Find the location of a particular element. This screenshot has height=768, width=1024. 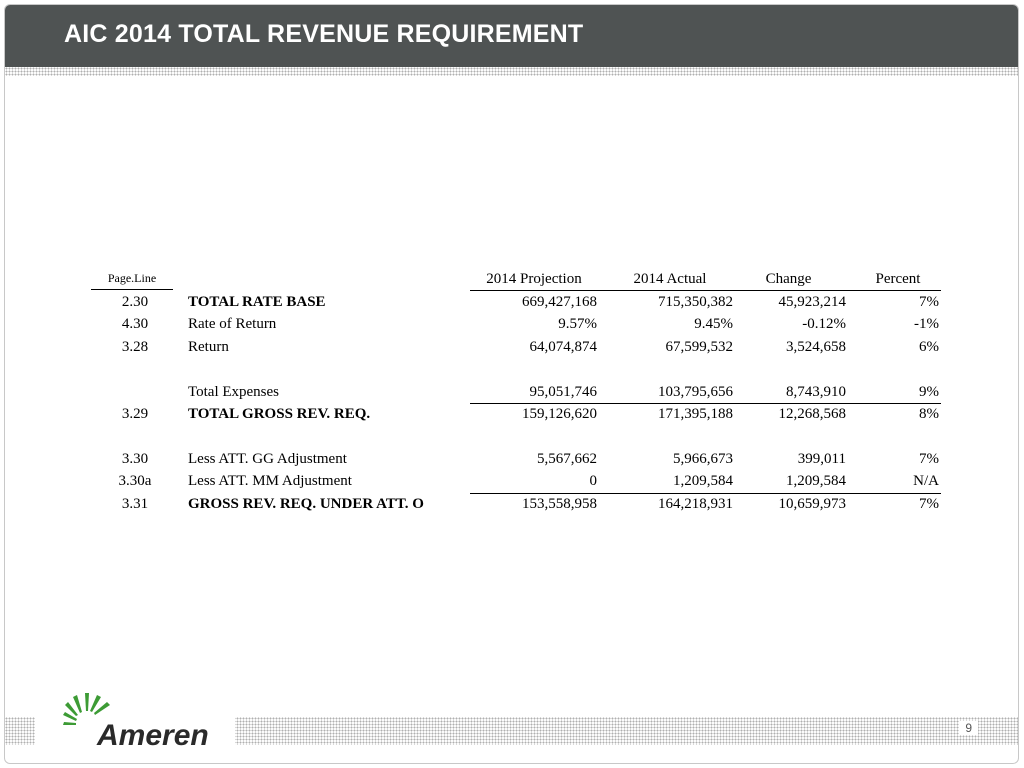

page-line-cell: 3.31 is located at coordinates (135, 503).